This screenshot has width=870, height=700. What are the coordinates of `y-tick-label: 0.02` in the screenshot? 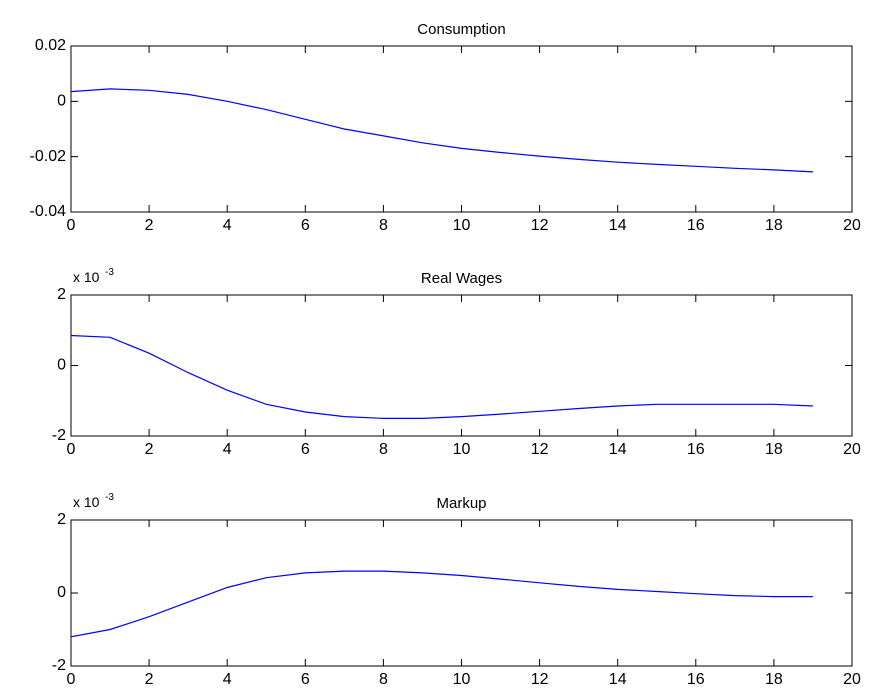 It's located at (50, 45).